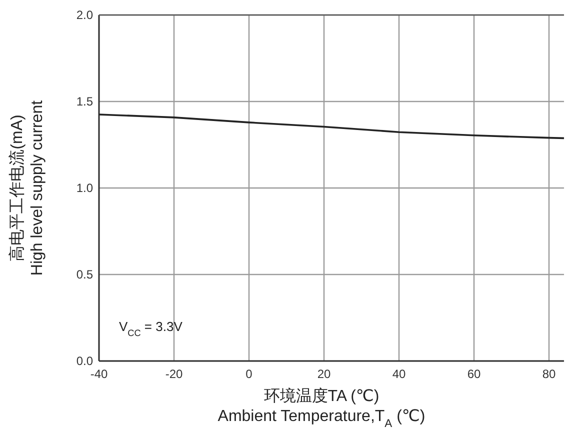  I want to click on y-tick-label: 2.0, so click(85, 15).